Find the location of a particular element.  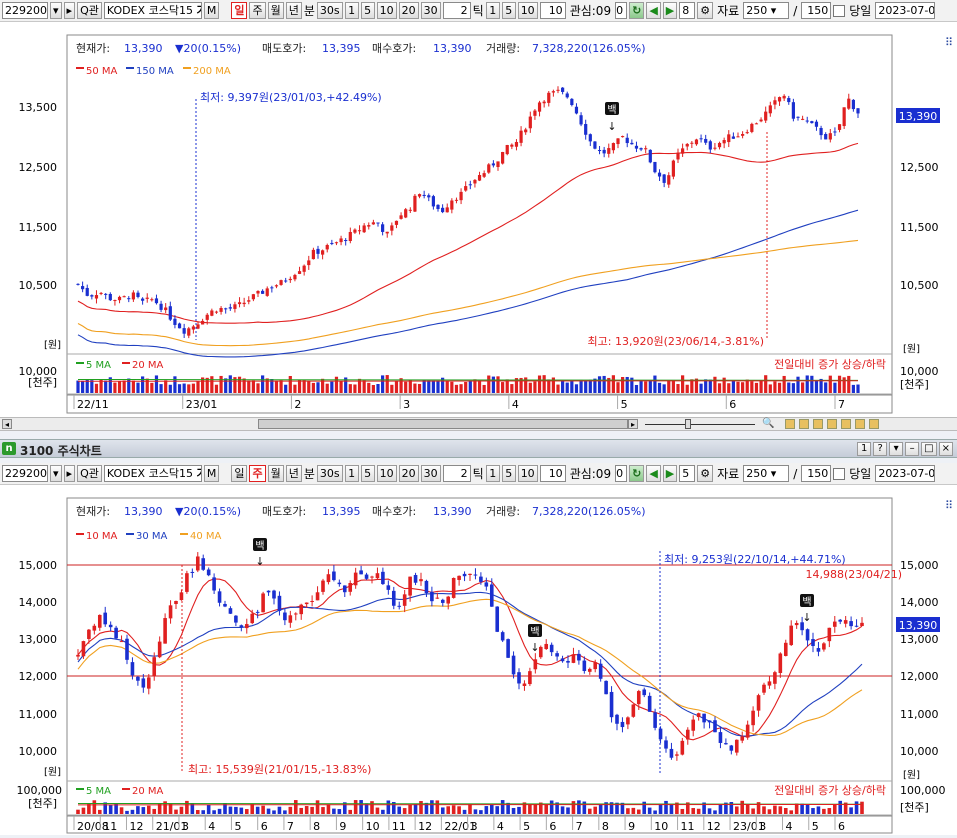

maximize-button: □ is located at coordinates (928, 449).